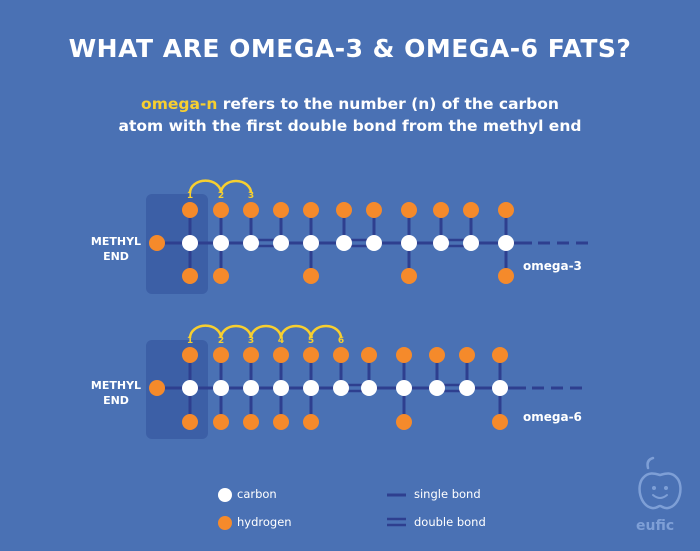  Describe the element at coordinates (368, 377) in the screenshot. I see `chain-omega-6: 1 2 3 4 5 6` at that location.